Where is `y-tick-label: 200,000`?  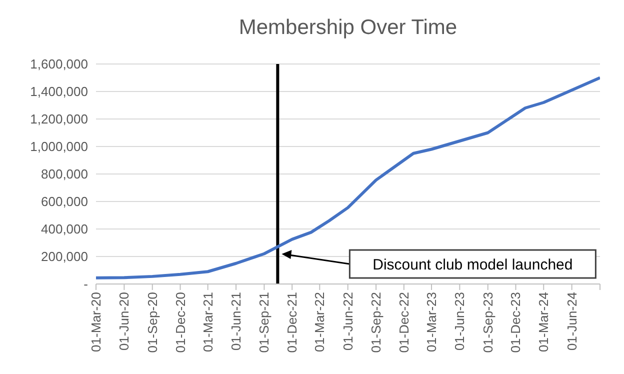
y-tick-label: 200,000 is located at coordinates (64, 256).